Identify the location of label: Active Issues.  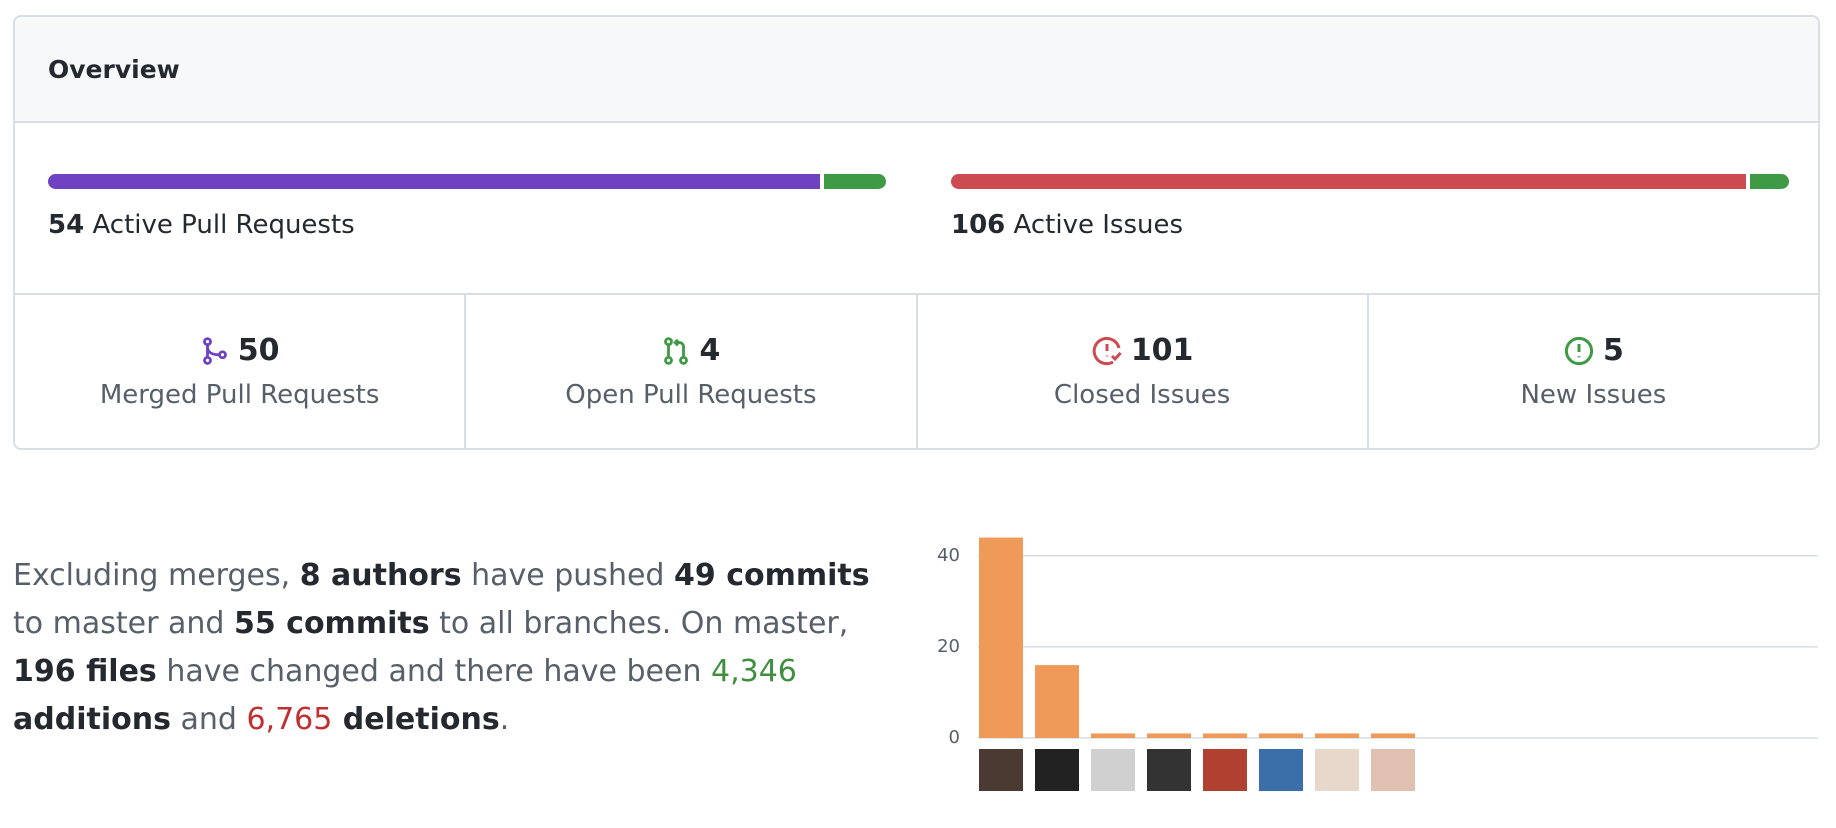
(1098, 225).